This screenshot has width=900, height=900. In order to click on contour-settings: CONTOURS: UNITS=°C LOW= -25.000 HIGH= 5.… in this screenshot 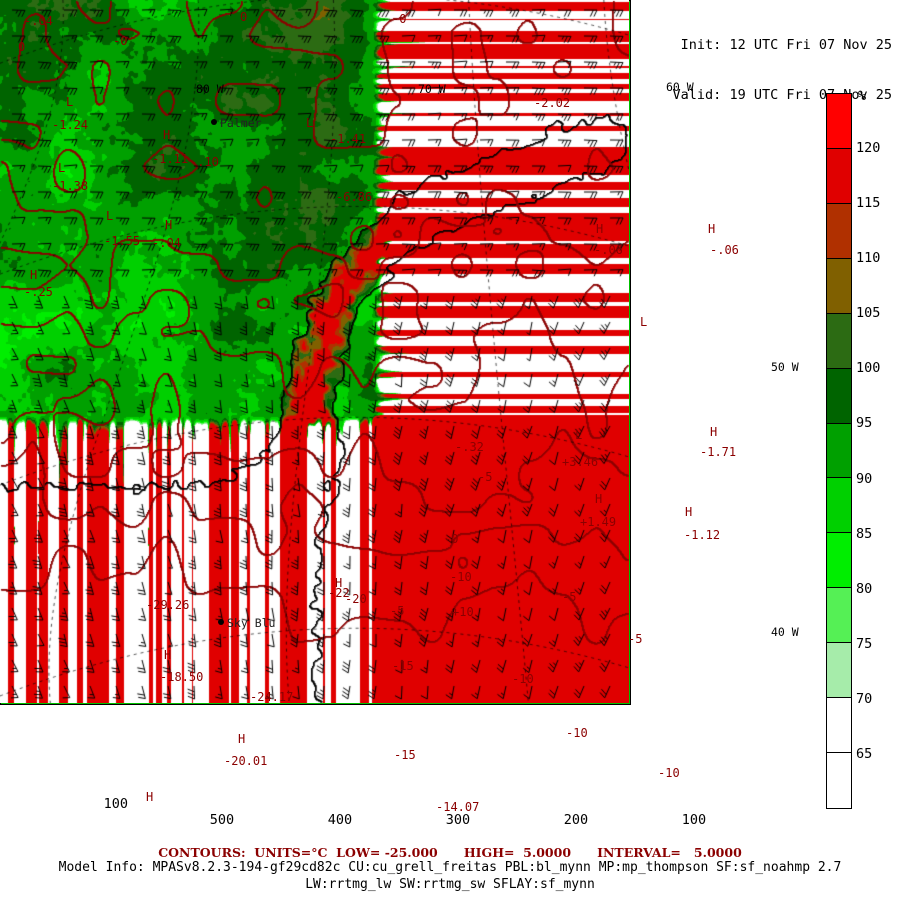, I will do `click(450, 852)`.